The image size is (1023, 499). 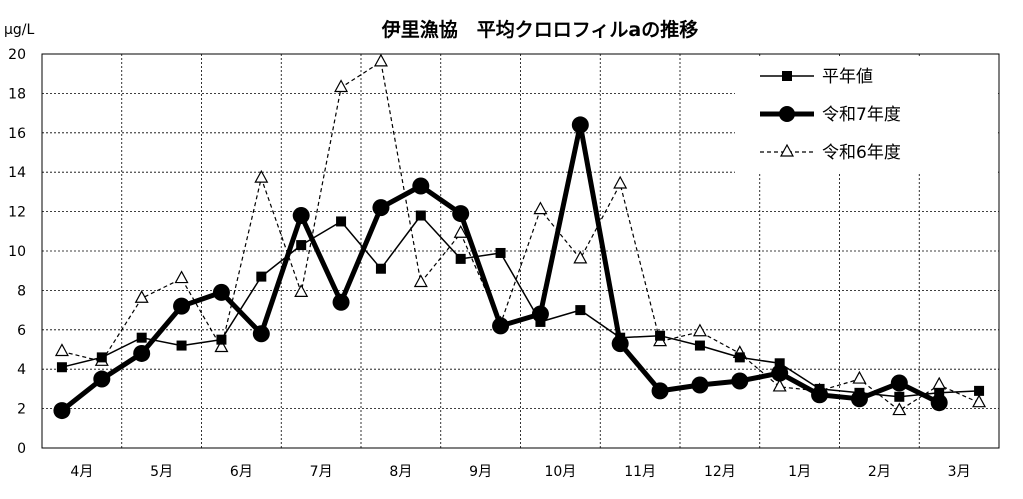 What do you see at coordinates (81, 472) in the screenshot?
I see `x-tick-label: 4月` at bounding box center [81, 472].